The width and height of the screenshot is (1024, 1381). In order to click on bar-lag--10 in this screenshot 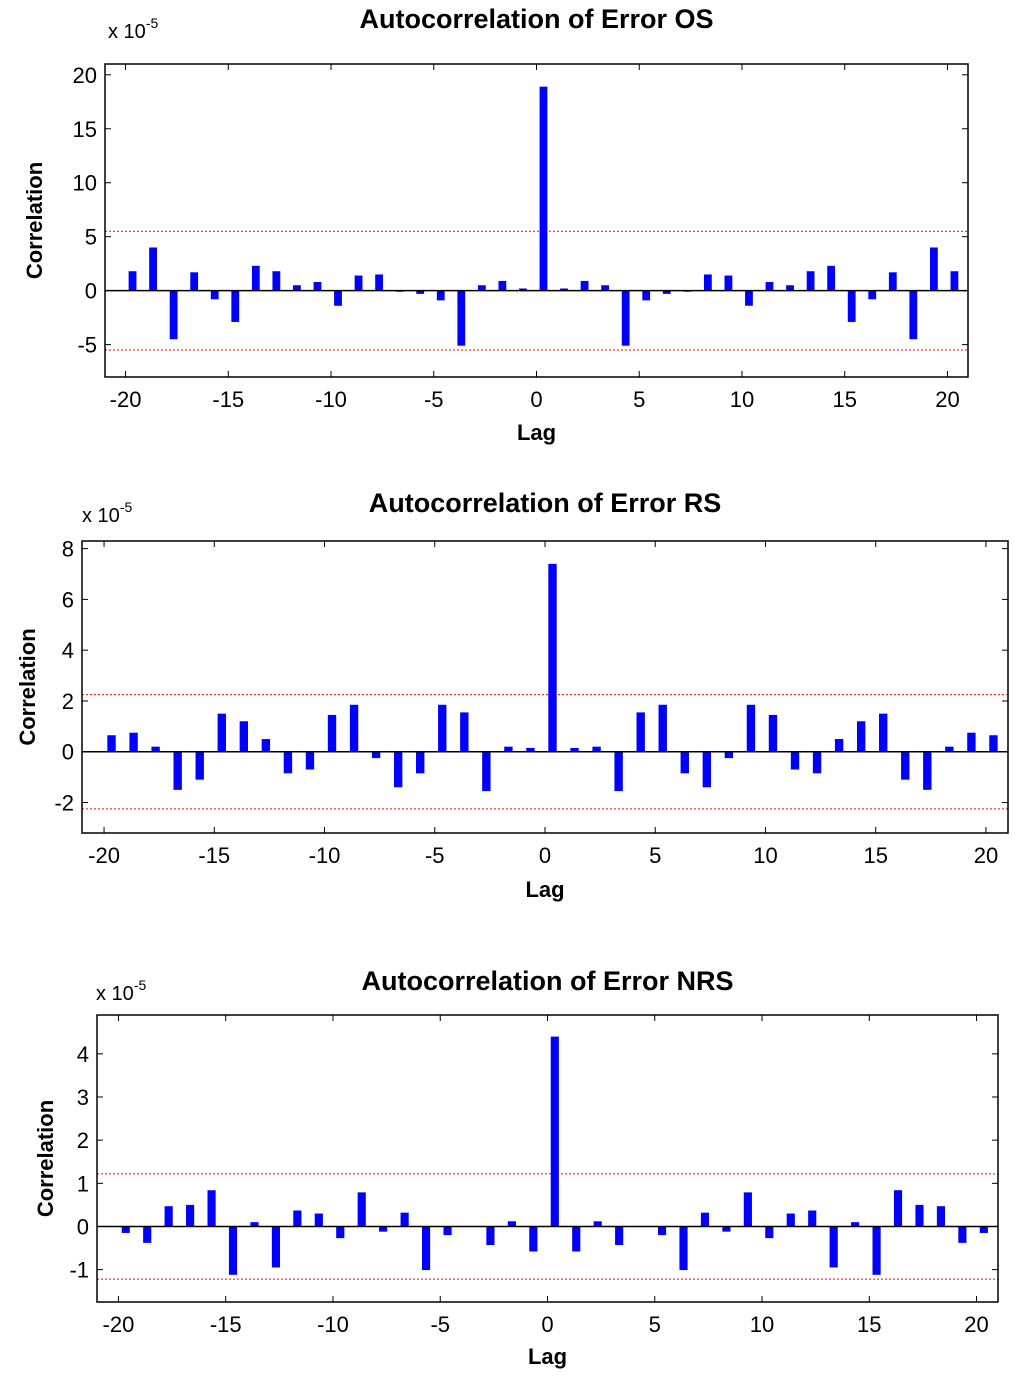, I will do `click(340, 1232)`.